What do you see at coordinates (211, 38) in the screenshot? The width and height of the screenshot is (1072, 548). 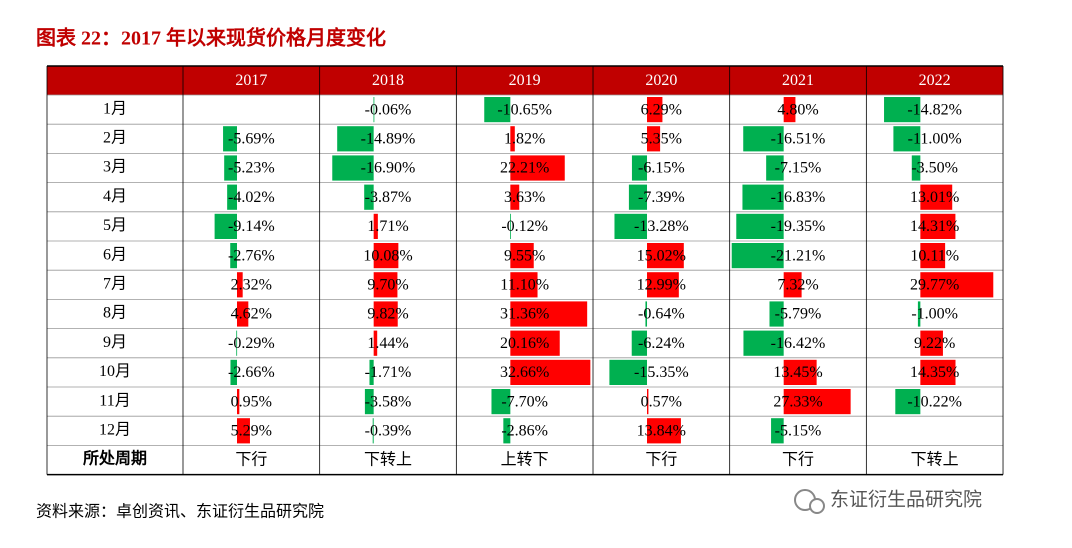 I see `title: 图表 22：2017 年以来现货价格月度变化` at bounding box center [211, 38].